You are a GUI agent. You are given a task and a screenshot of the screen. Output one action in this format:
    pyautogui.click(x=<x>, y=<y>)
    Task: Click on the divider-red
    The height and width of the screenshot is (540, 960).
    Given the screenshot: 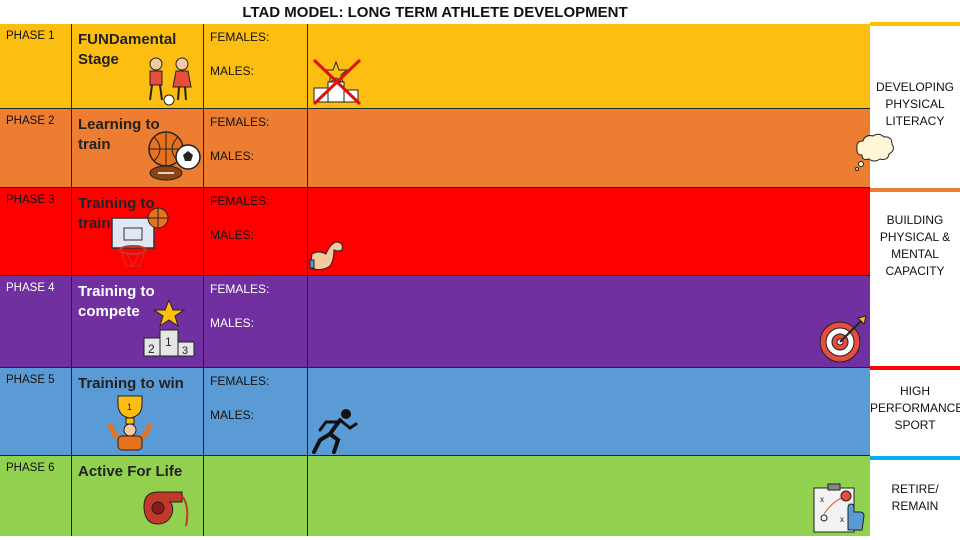 What is the action you would take?
    pyautogui.click(x=915, y=368)
    